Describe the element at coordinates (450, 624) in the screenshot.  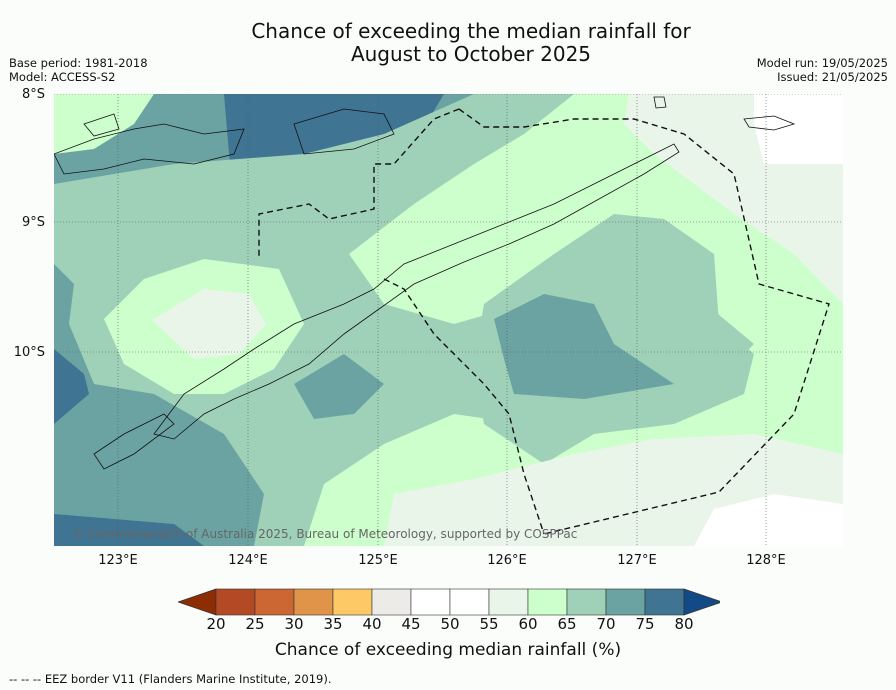
I see `colorbar-tick-50: 50` at that location.